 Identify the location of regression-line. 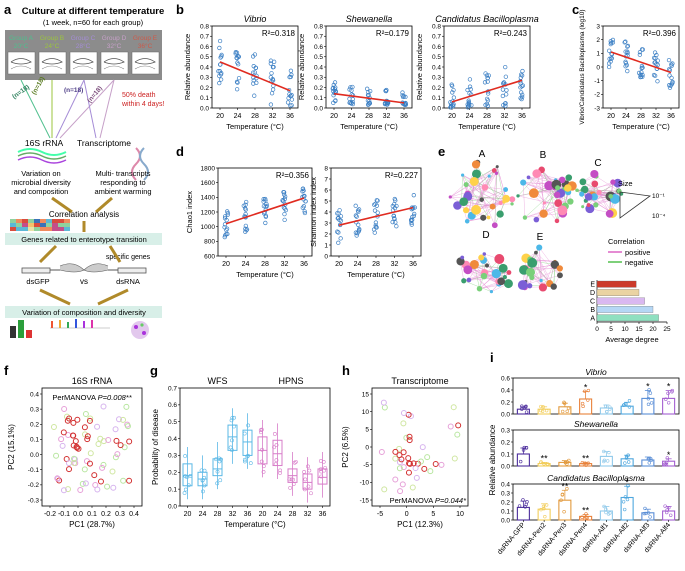
(487, 91).